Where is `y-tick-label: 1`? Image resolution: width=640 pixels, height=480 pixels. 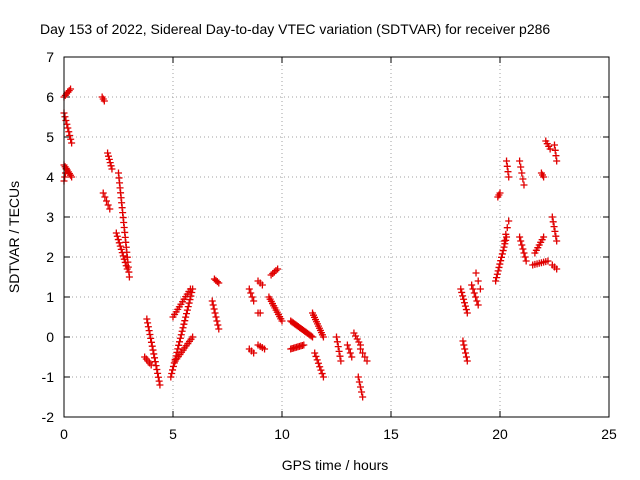 y-tick-label: 1 is located at coordinates (50, 297).